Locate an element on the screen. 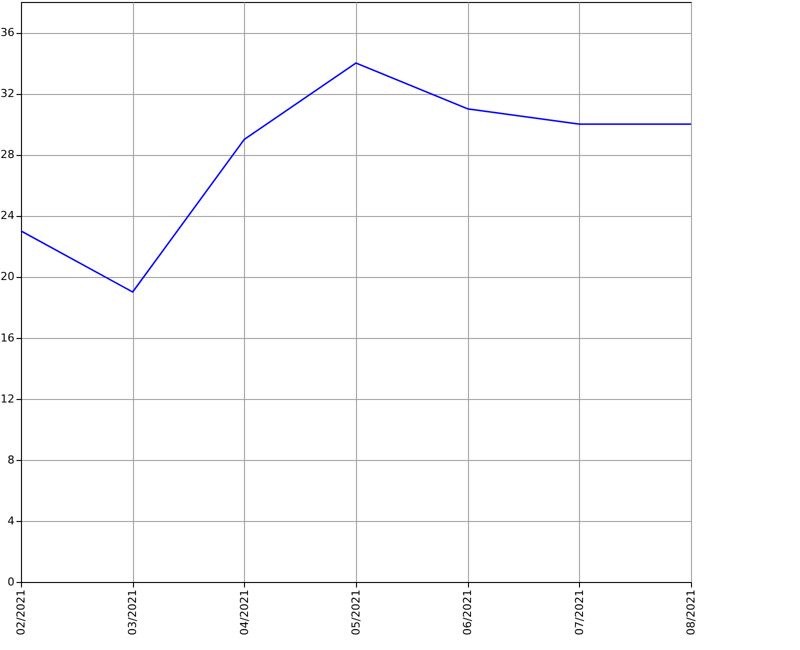 The height and width of the screenshot is (650, 800). y-tick-label: 32 is located at coordinates (7, 93).